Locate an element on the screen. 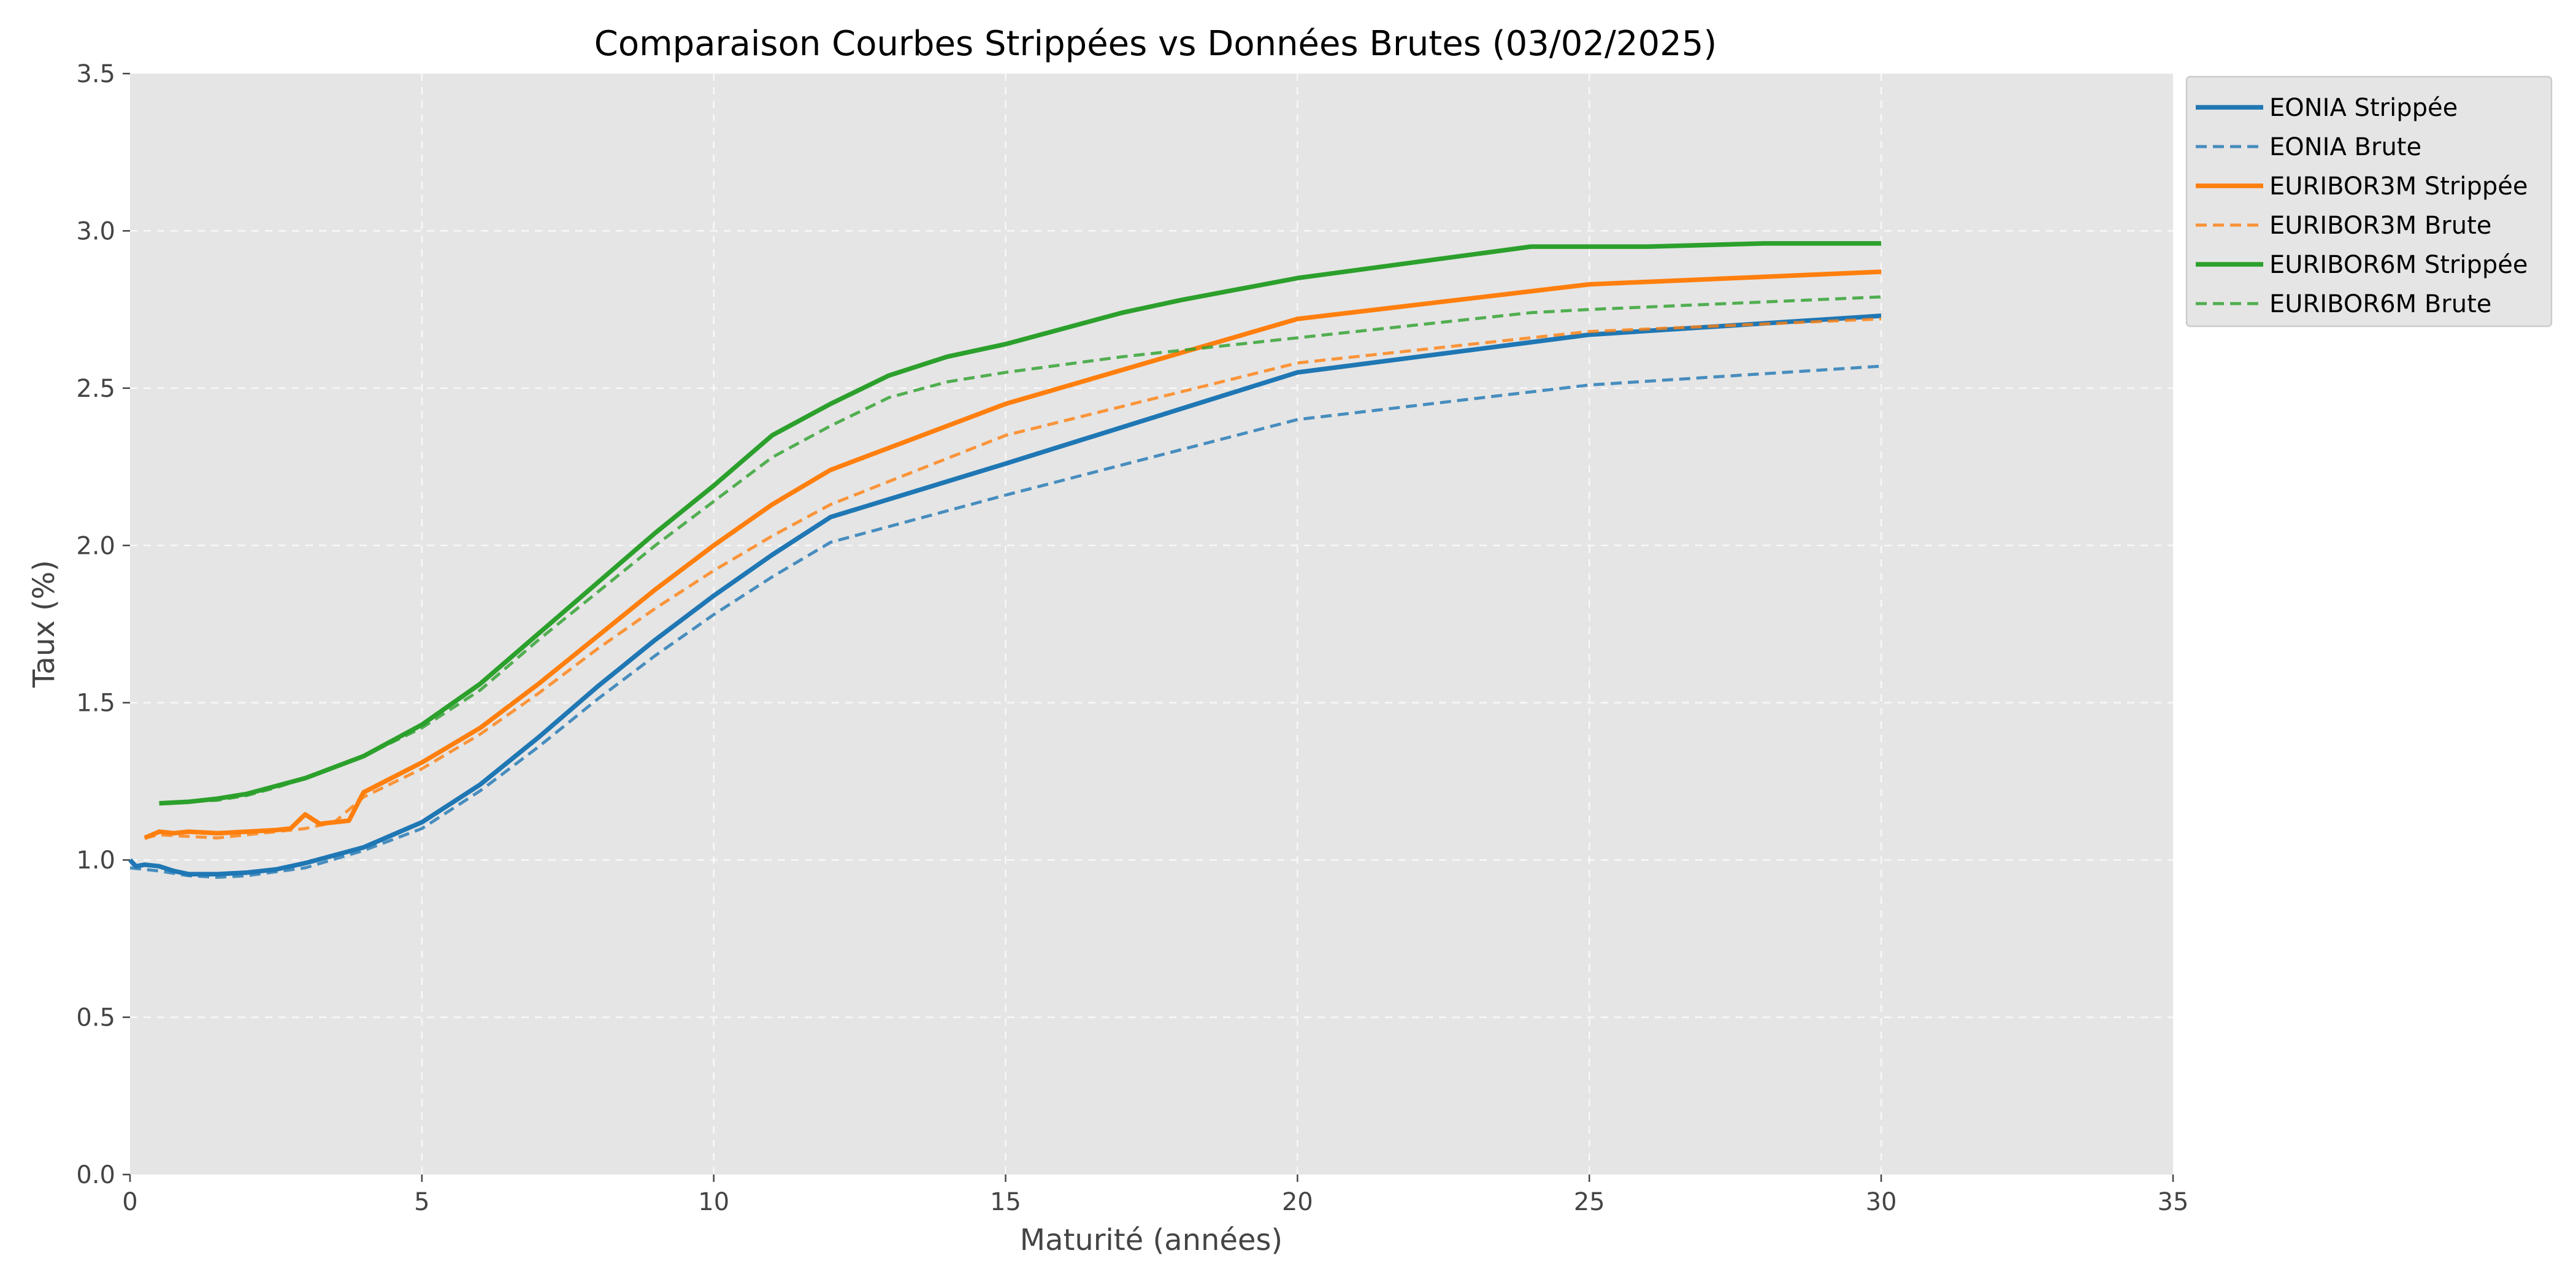  y-tick-label: 0.0 is located at coordinates (95, 1175).